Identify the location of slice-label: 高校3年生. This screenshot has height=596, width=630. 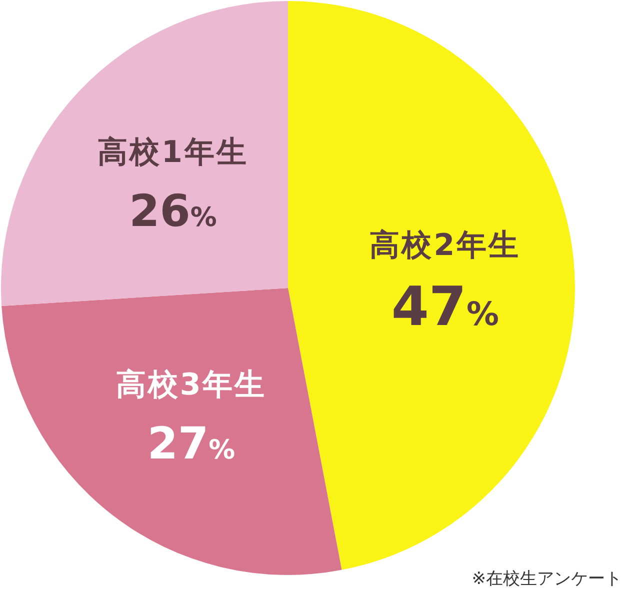
(191, 385).